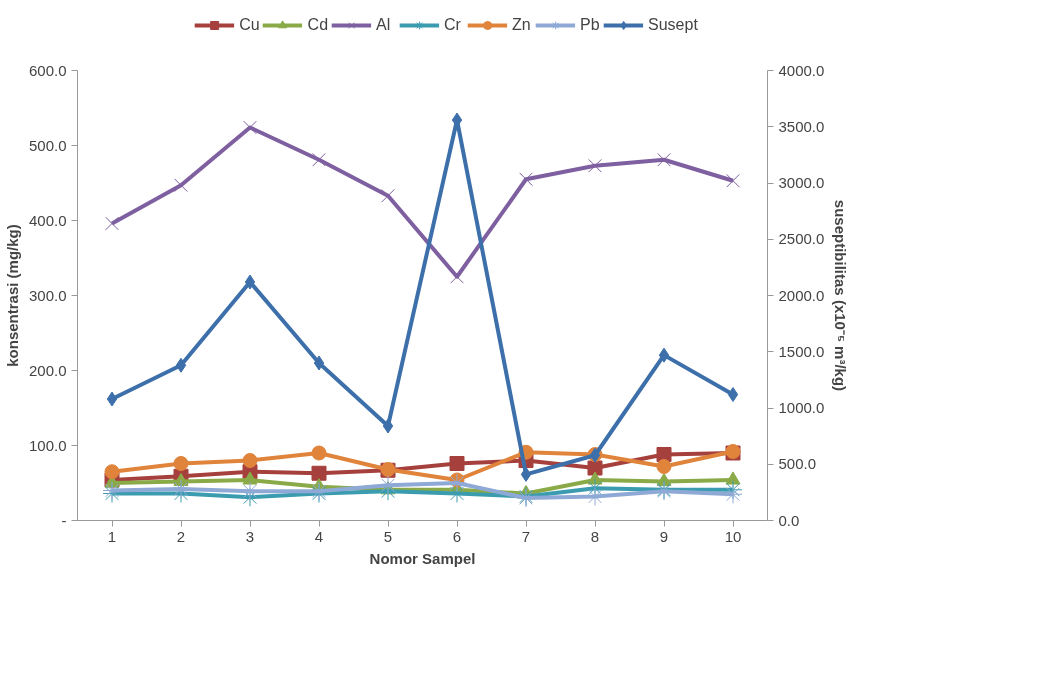  What do you see at coordinates (181, 536) in the screenshot?
I see `x-tick-label: 2` at bounding box center [181, 536].